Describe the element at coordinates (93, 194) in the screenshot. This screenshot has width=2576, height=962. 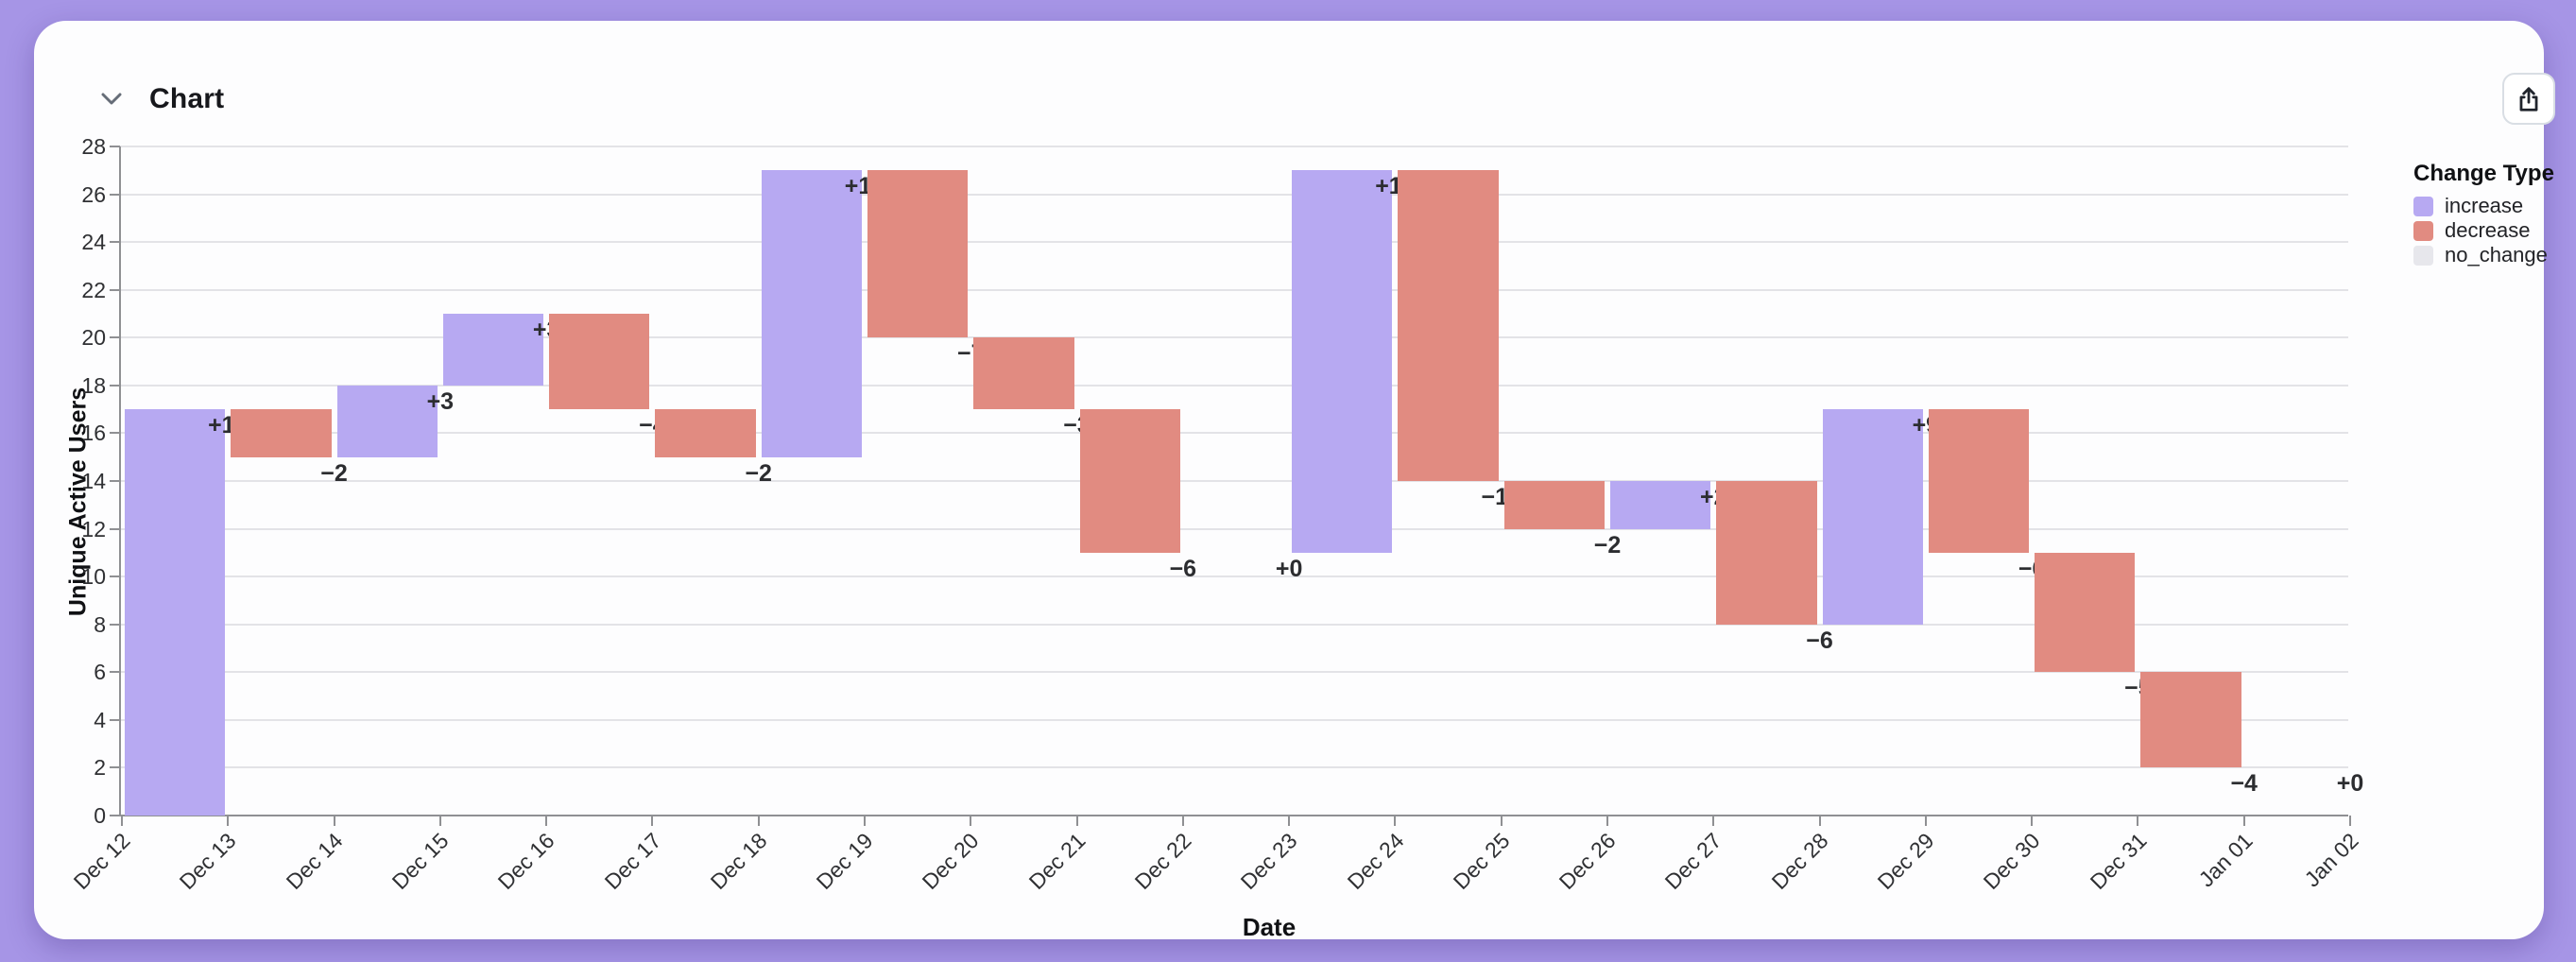
I see `y-tick-label: 26` at that location.